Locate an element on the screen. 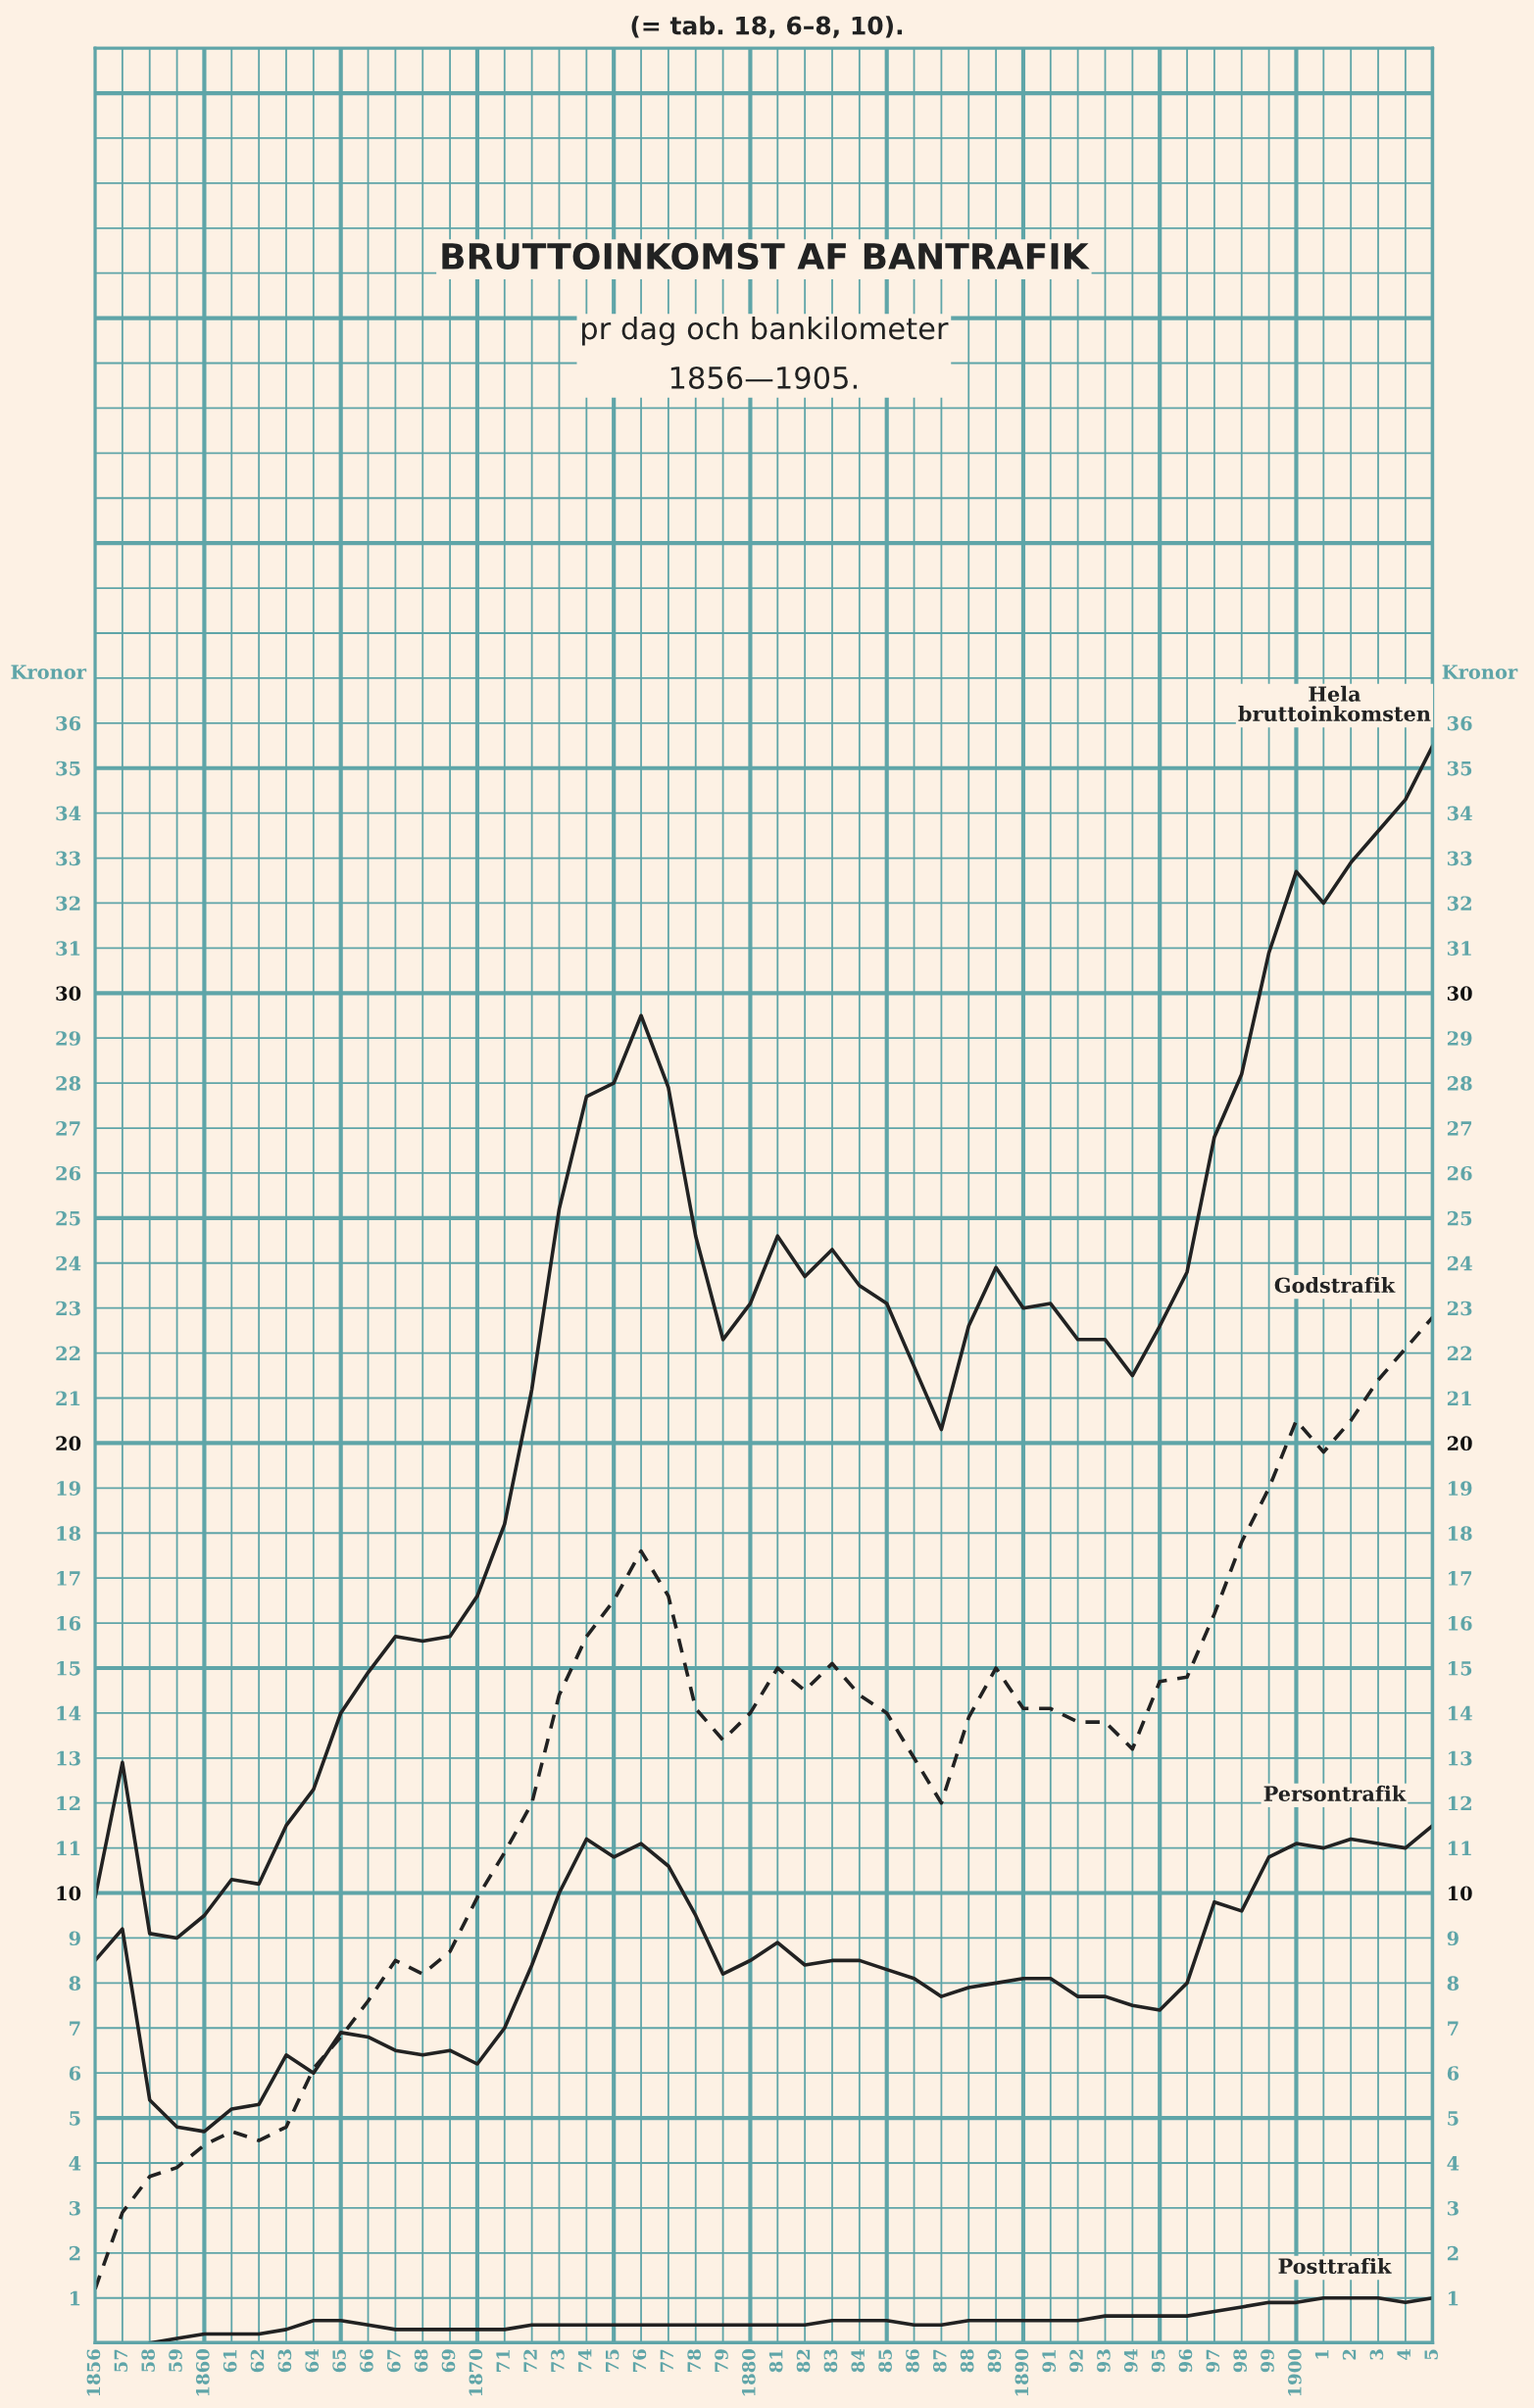 The image size is (1534, 2408). y2-tick-label: 20 is located at coordinates (1460, 1443).